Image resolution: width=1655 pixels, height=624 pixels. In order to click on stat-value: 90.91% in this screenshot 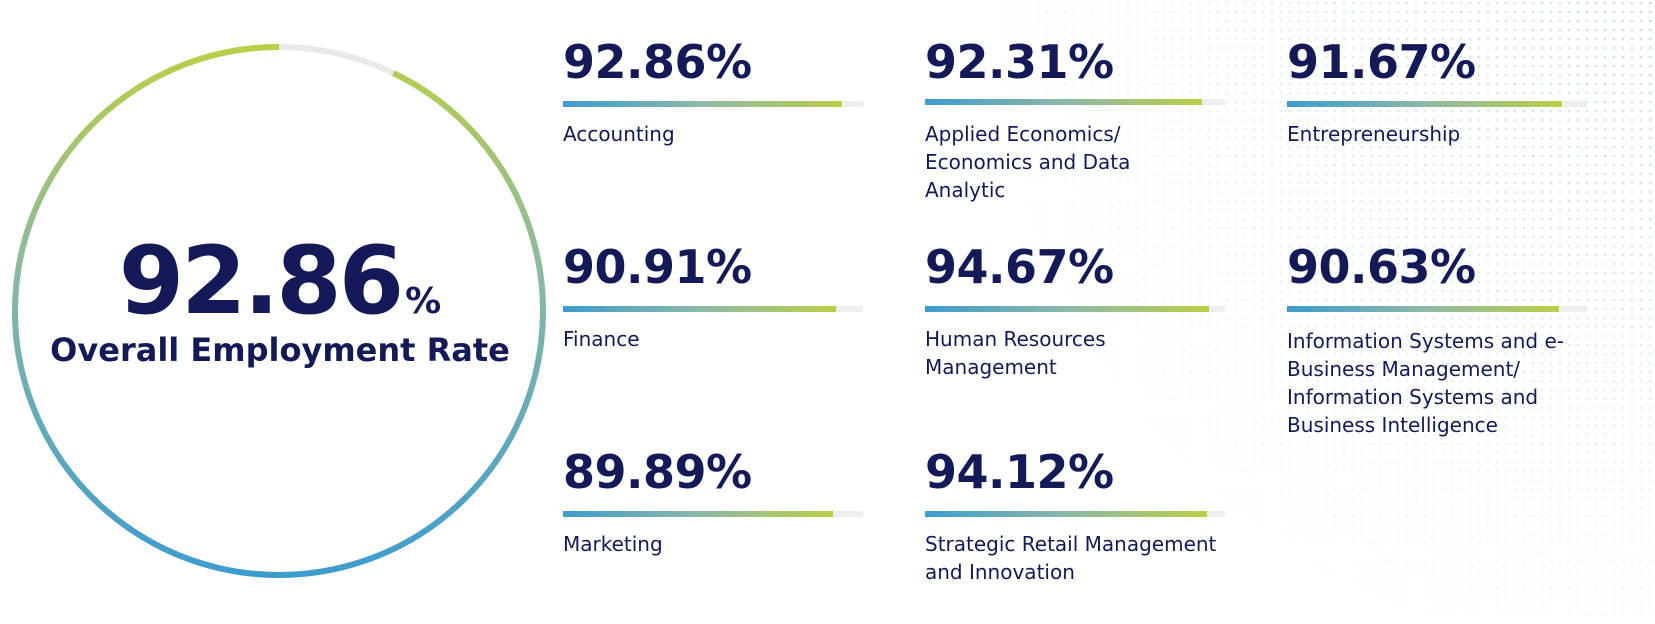, I will do `click(657, 267)`.